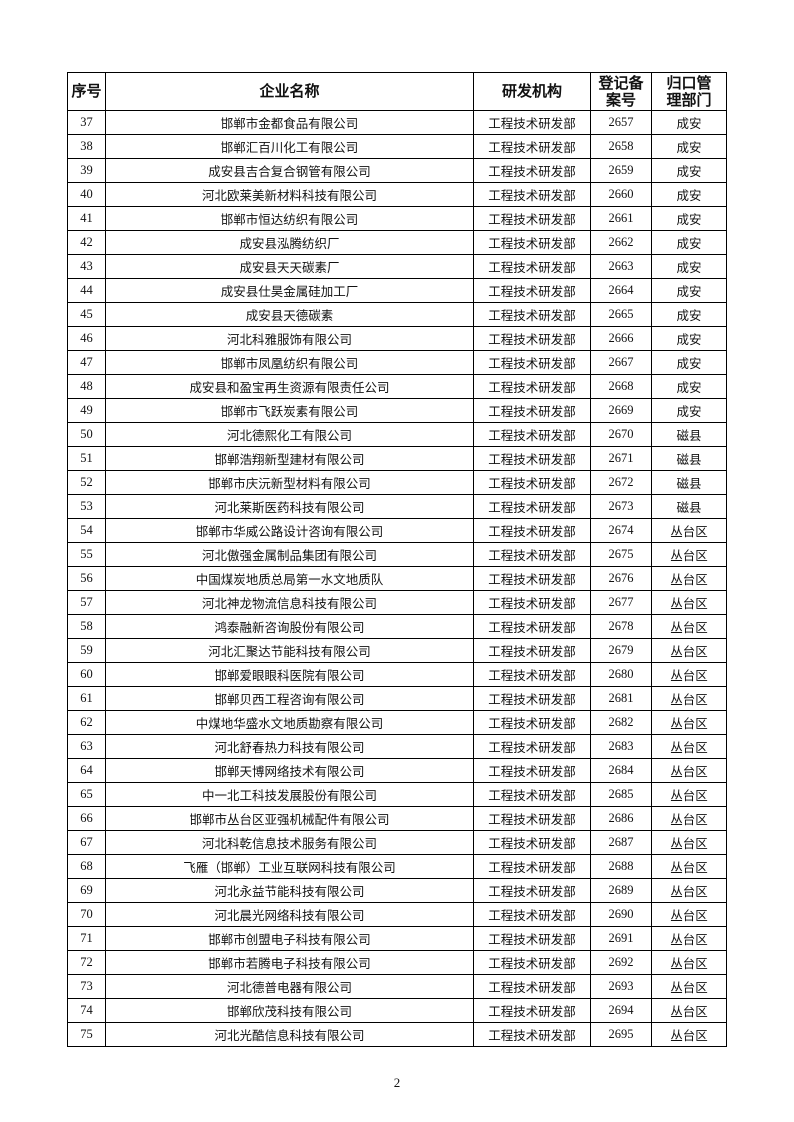  I want to click on header-index: 序号, so click(86, 91).